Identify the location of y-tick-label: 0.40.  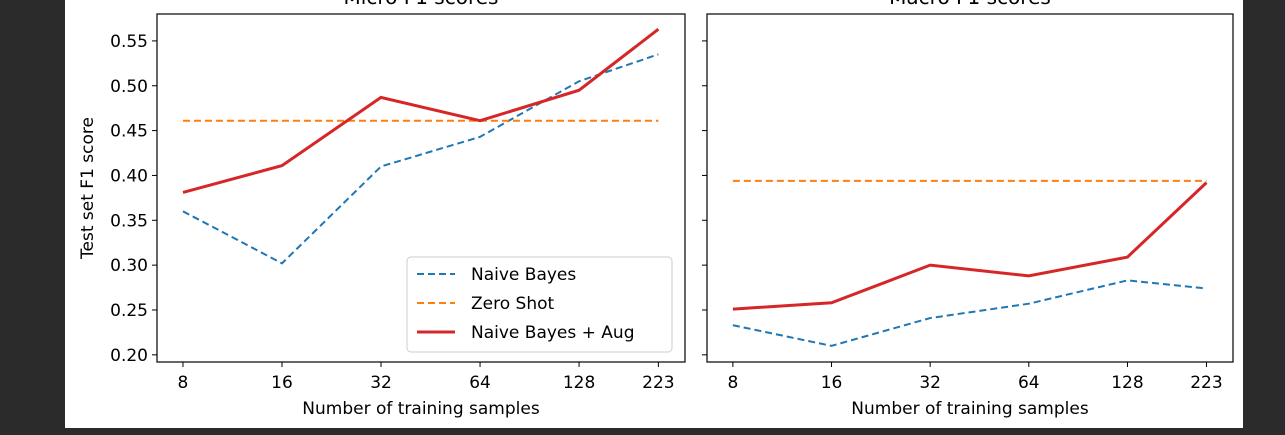
(129, 176).